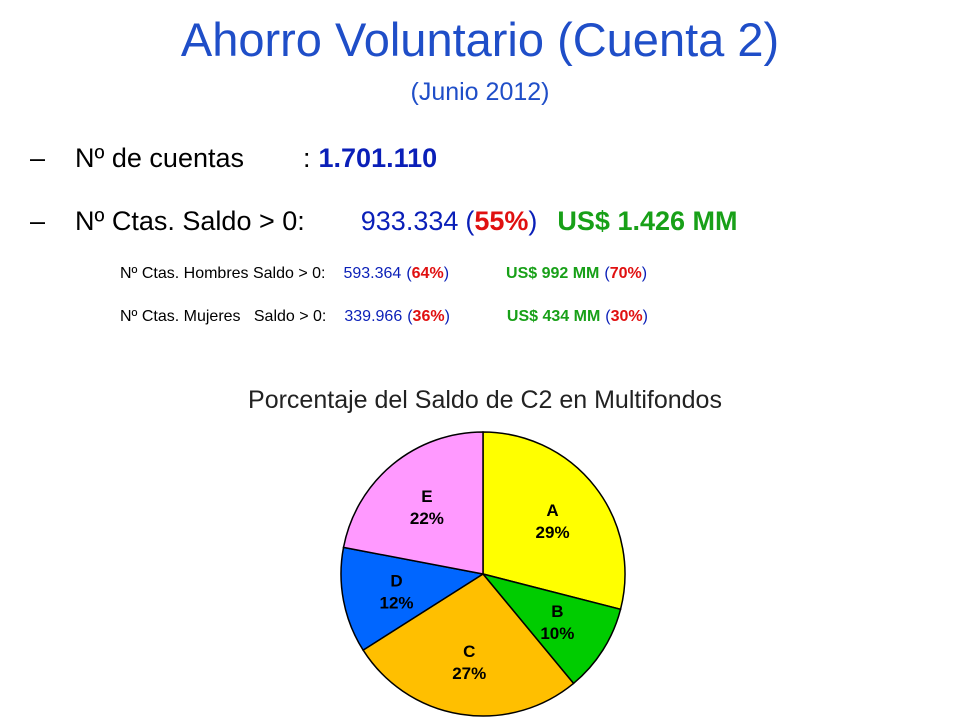  I want to click on mujeres-usd: US$ 434 MM, so click(553, 316).